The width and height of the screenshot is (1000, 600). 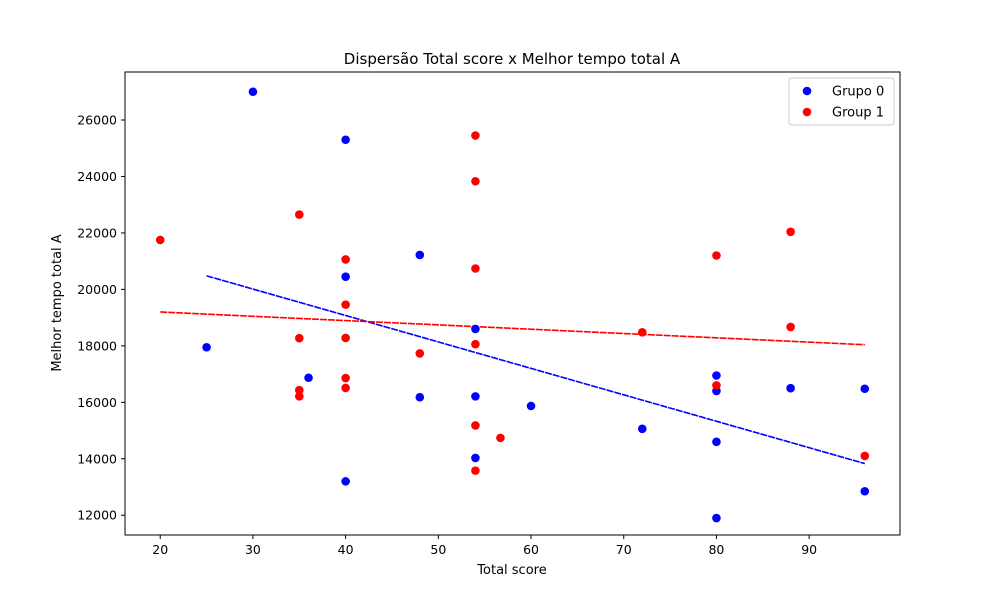 What do you see at coordinates (858, 113) in the screenshot?
I see `legend-label-1: Group 1` at bounding box center [858, 113].